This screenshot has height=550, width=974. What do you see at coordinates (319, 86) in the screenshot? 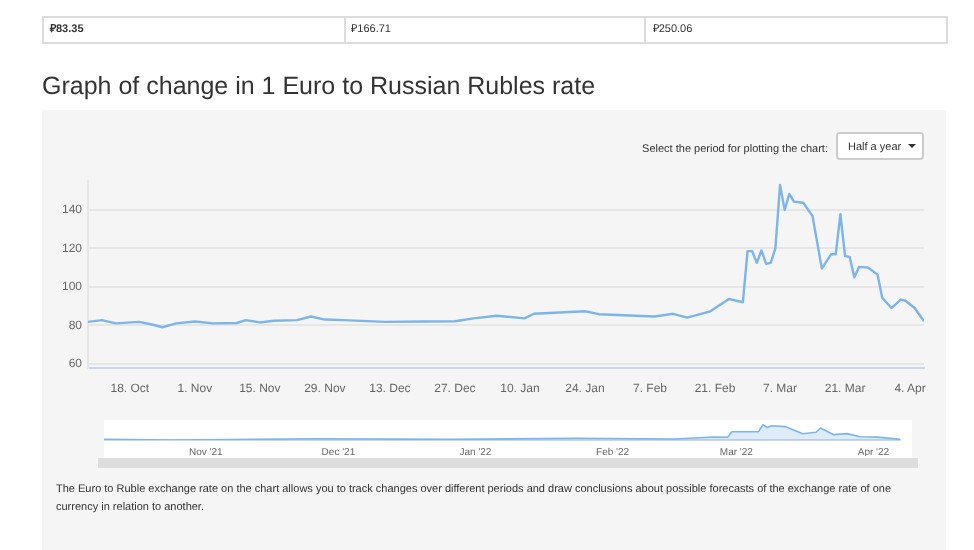
I see `chart-title: Graph of change in 1 Euro to Russian Rubles rate` at bounding box center [319, 86].